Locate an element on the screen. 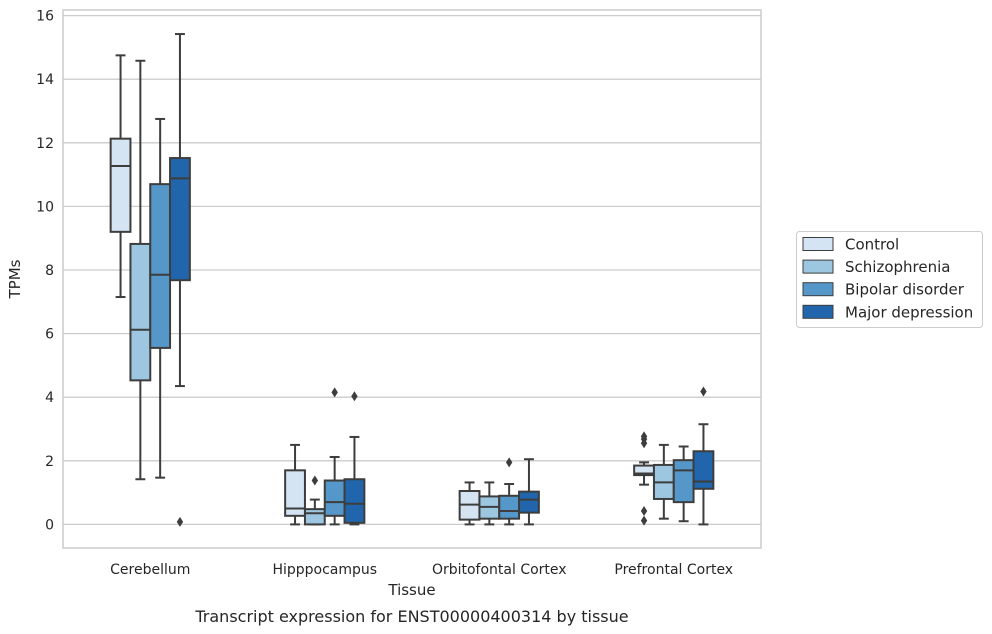 This screenshot has width=992, height=634. legend-label: Control is located at coordinates (872, 245).